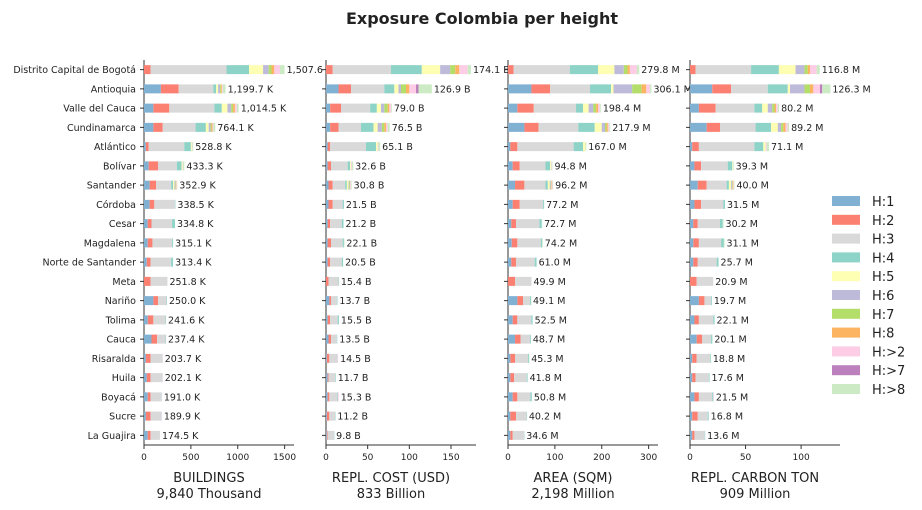 The width and height of the screenshot is (922, 510). Describe the element at coordinates (729, 359) in the screenshot. I see `bar-total-label: 18.8 M` at that location.